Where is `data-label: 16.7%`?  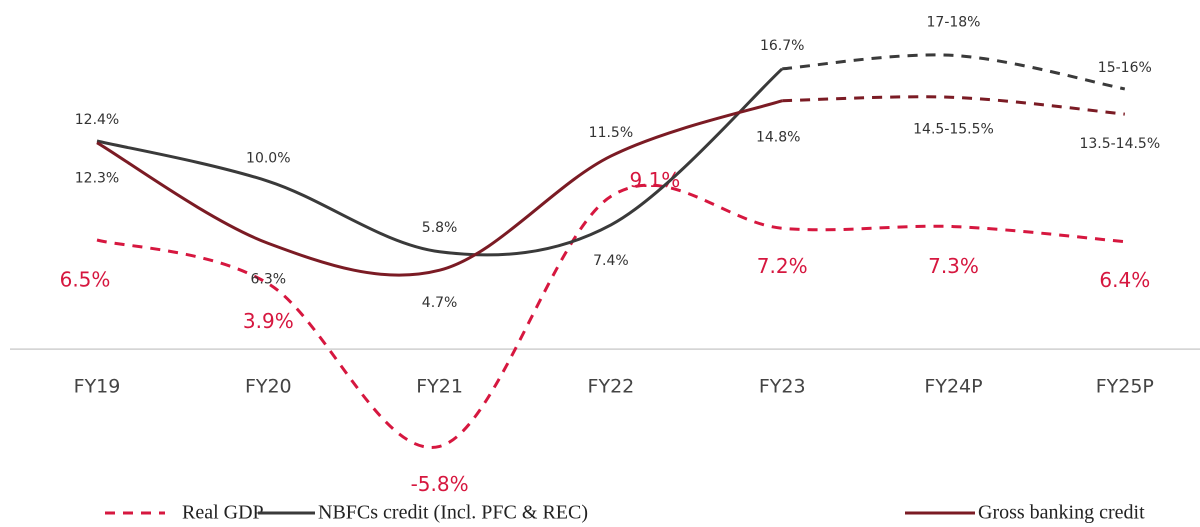
data-label: 16.7% is located at coordinates (782, 46).